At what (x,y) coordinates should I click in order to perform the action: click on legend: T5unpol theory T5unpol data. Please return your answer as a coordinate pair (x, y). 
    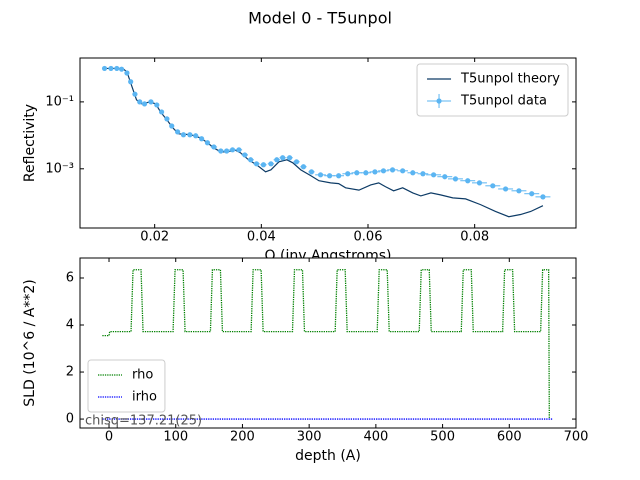
    Looking at the image, I should click on (492, 90).